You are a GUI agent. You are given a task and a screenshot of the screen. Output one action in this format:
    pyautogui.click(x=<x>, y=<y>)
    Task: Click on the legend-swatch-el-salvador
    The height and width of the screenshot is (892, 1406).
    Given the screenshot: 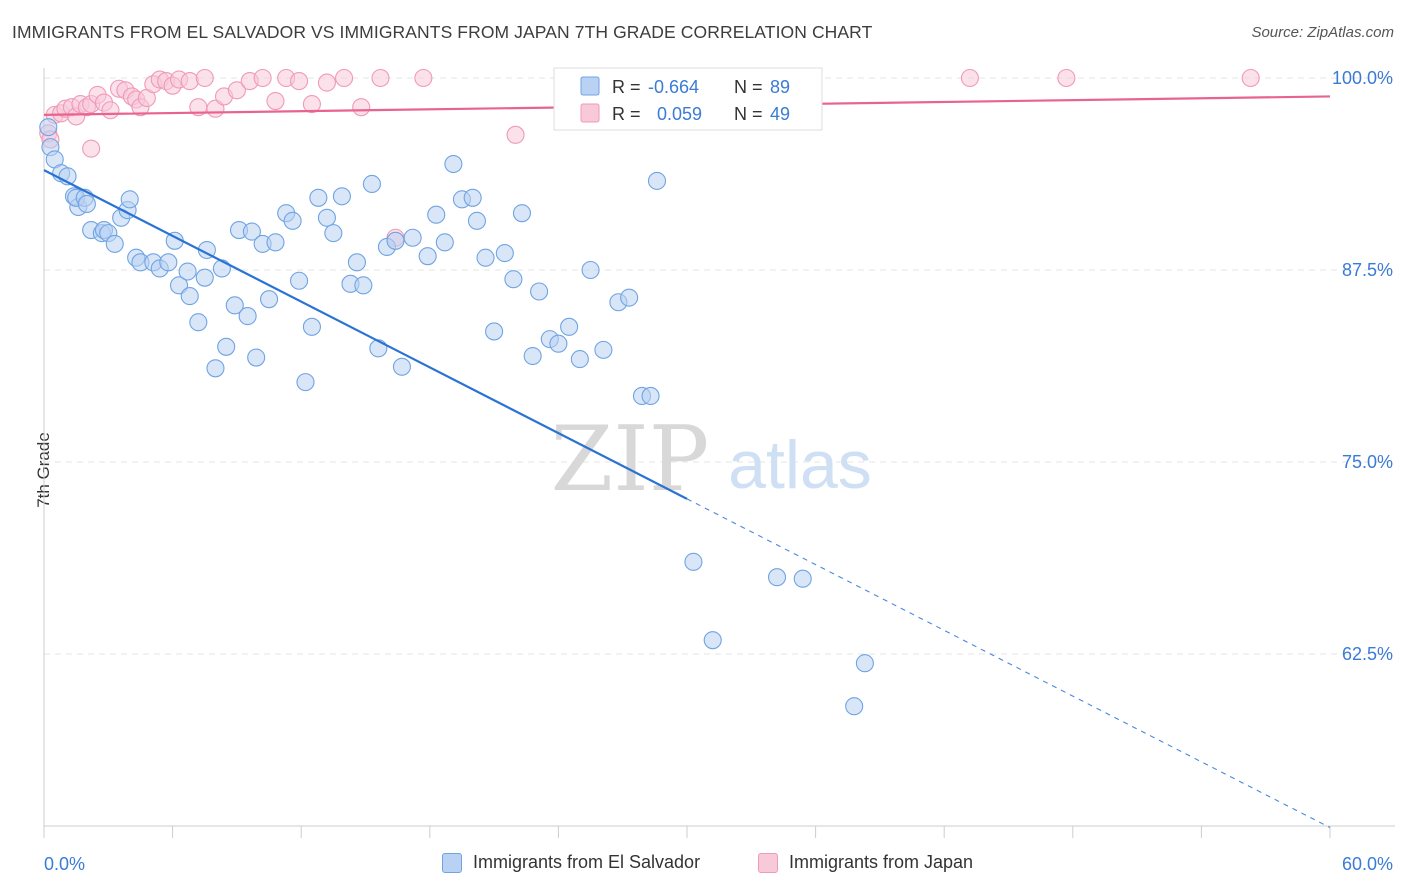 What is the action you would take?
    pyautogui.click(x=452, y=862)
    